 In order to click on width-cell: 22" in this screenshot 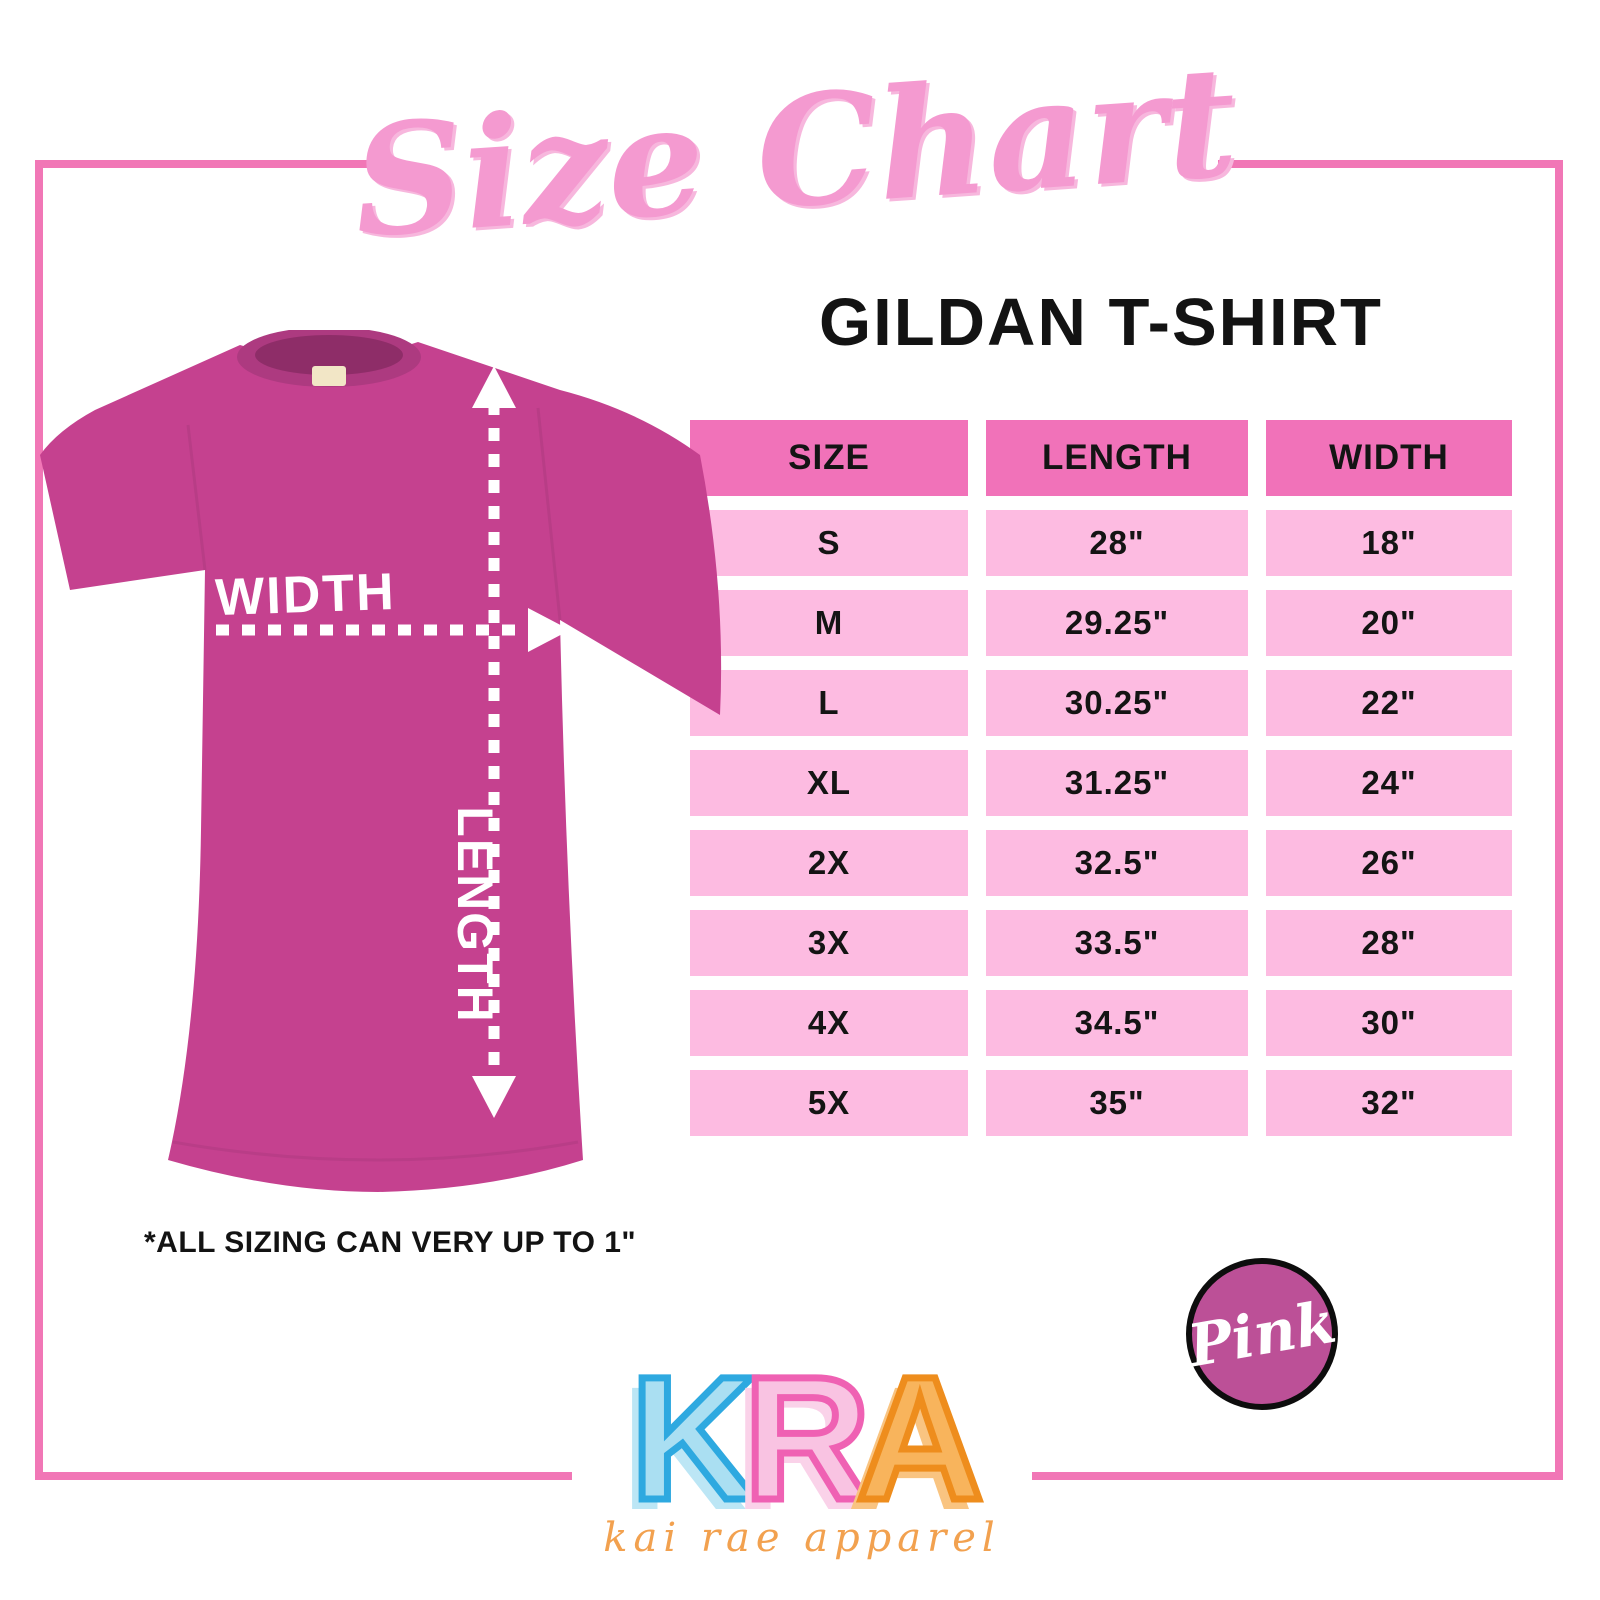, I will do `click(1389, 703)`.